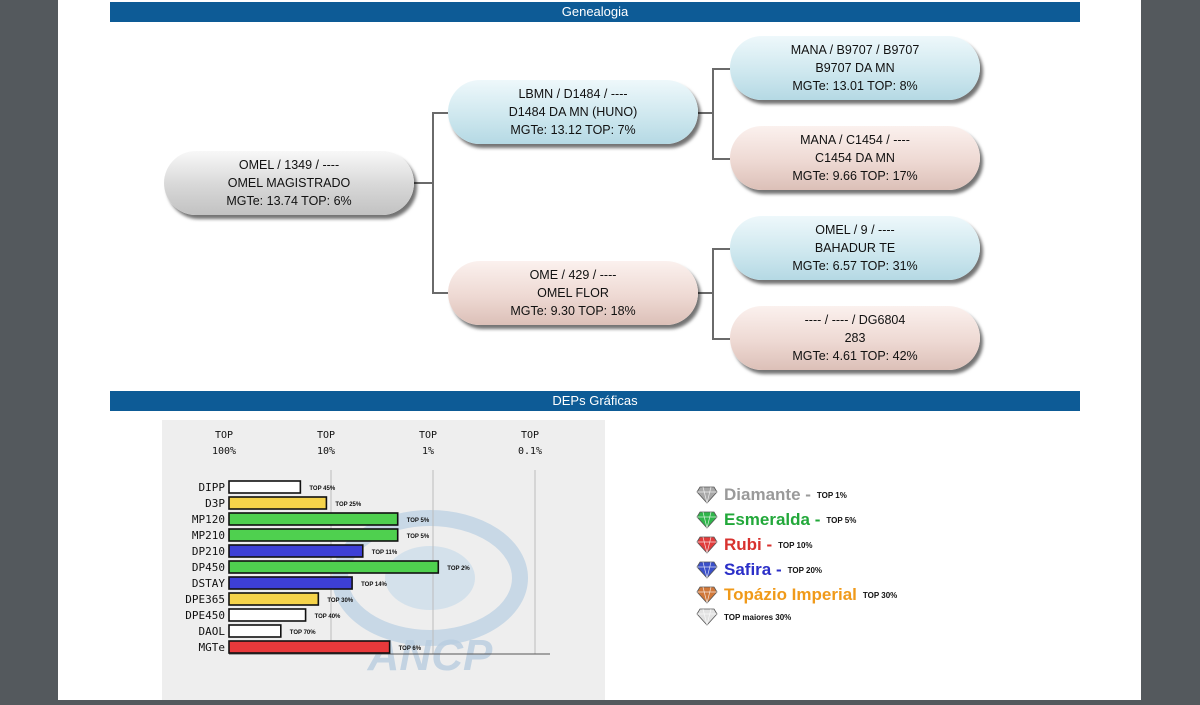 This screenshot has height=705, width=1200. Describe the element at coordinates (205, 599) in the screenshot. I see `category-label: DPE365` at that location.